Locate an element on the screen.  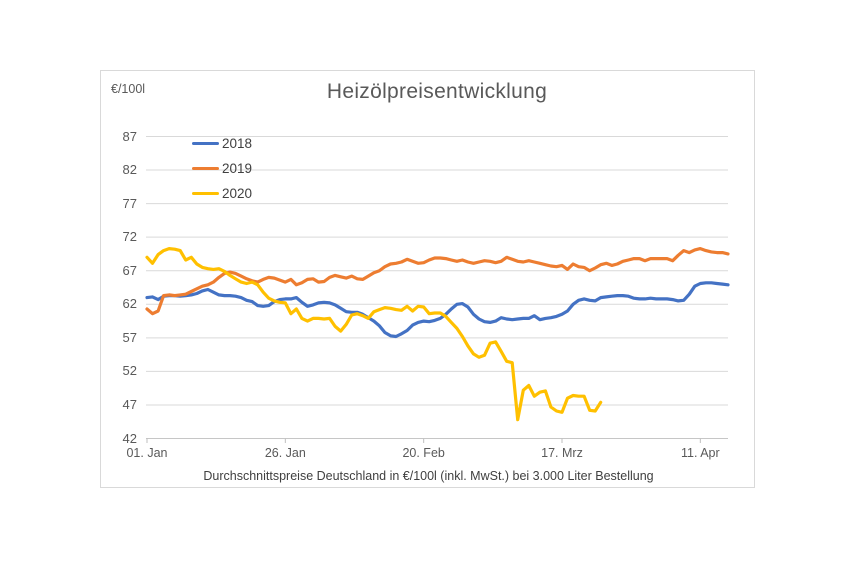
x-axis-label-01Jan: 01. Jan is located at coordinates (147, 453).